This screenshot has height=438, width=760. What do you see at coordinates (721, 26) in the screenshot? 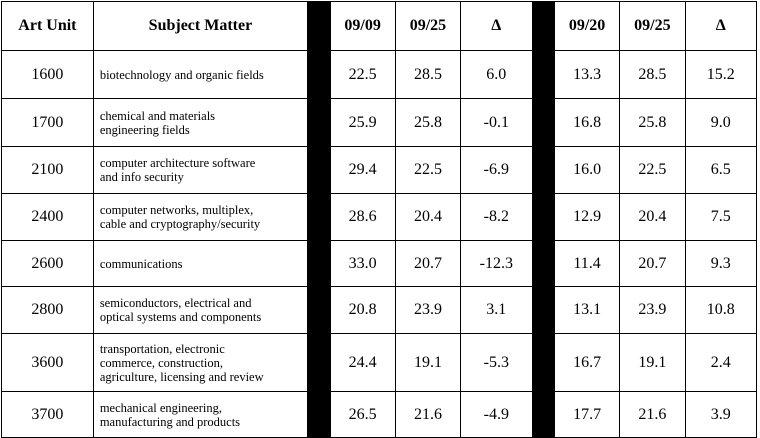
I see `header-period-b-delta: Δ` at bounding box center [721, 26].